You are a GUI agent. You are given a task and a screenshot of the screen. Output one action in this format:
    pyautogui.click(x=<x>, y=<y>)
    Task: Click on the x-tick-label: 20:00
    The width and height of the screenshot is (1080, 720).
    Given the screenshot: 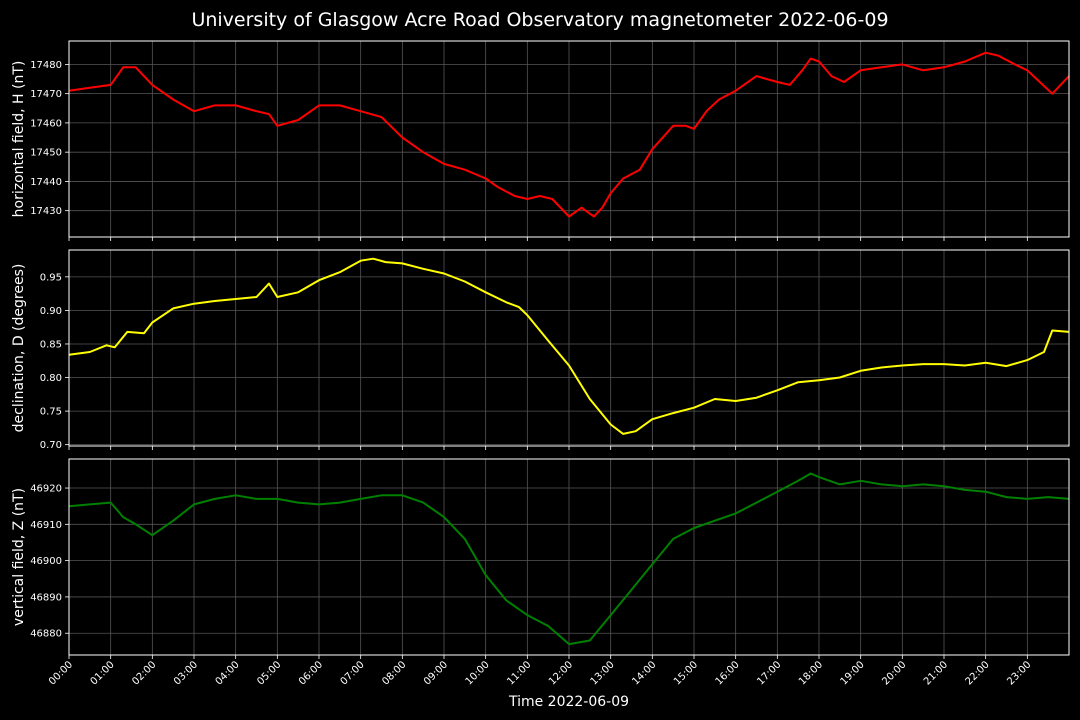 What is the action you would take?
    pyautogui.click(x=894, y=673)
    